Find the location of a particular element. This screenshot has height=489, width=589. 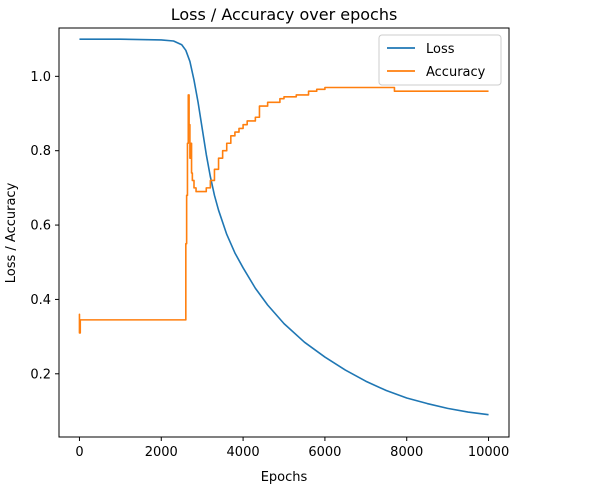

x-tick-label: 6000 is located at coordinates (324, 452).